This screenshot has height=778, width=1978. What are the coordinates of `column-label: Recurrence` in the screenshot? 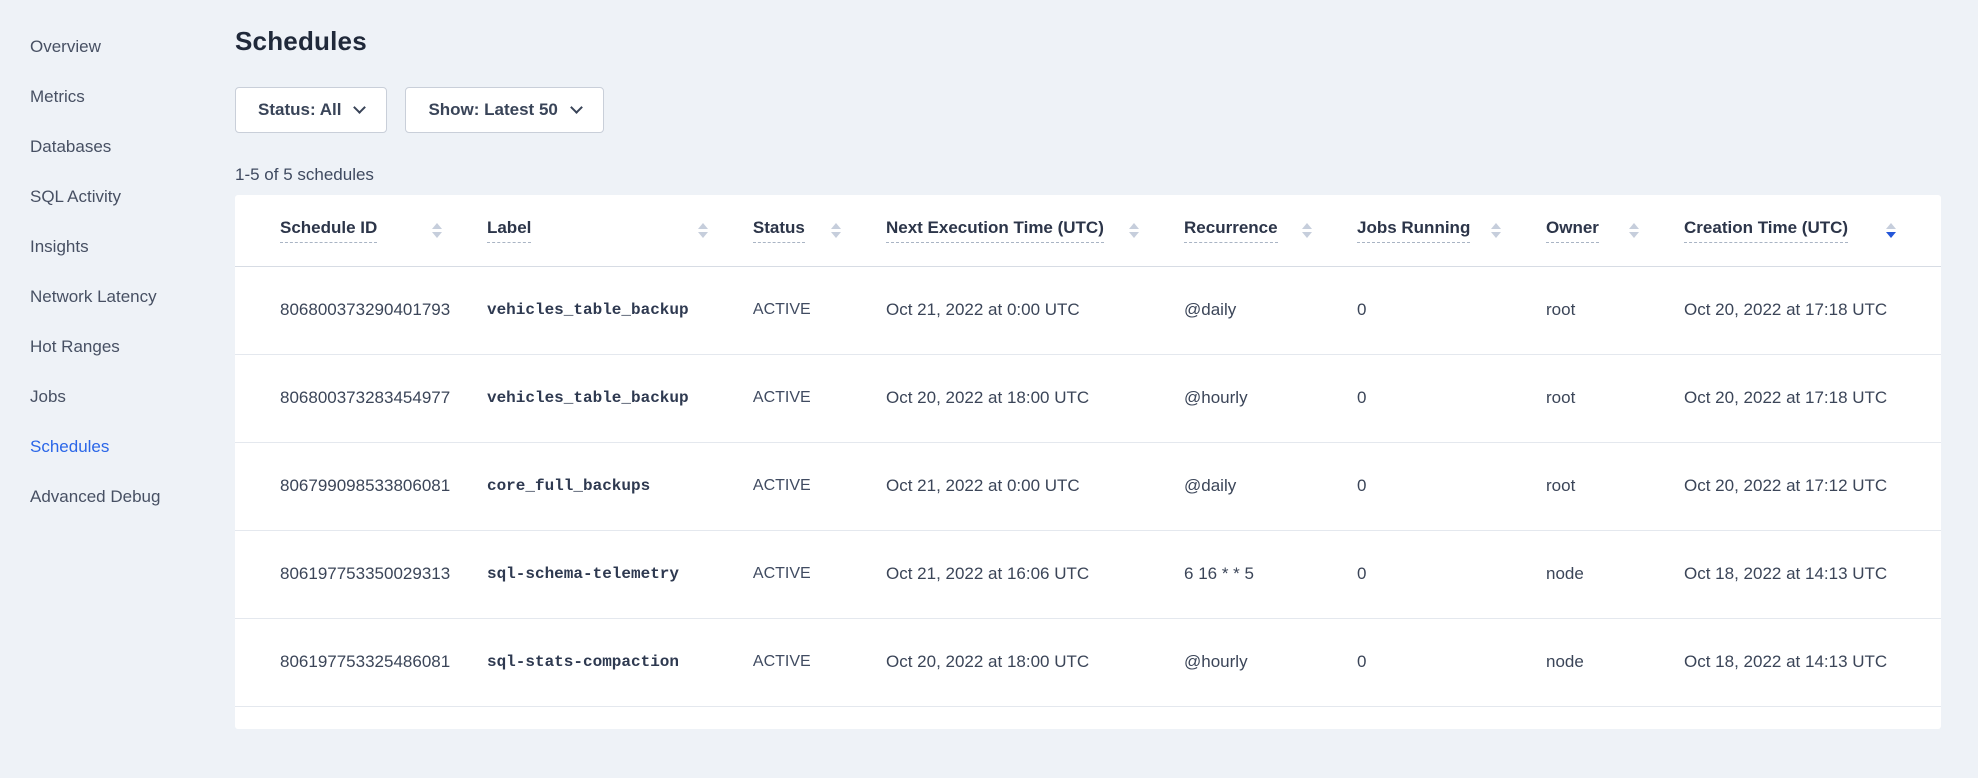 It's located at (1231, 230).